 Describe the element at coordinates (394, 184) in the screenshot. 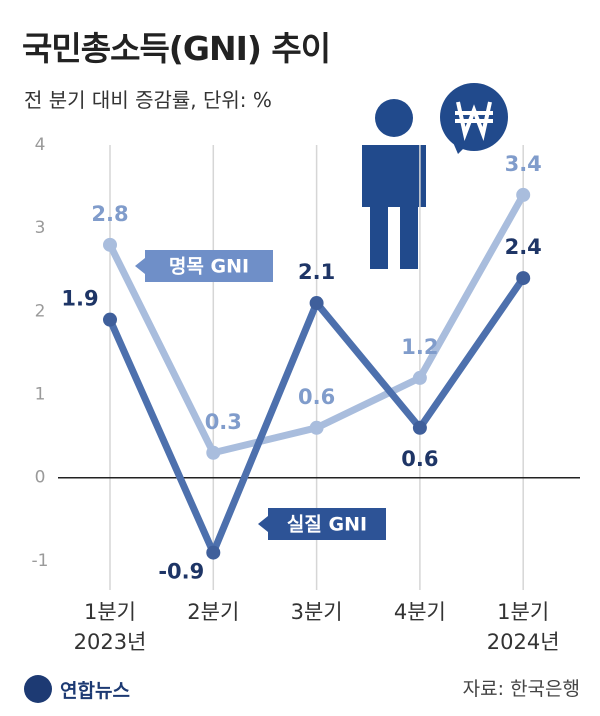

I see `person-icon` at that location.